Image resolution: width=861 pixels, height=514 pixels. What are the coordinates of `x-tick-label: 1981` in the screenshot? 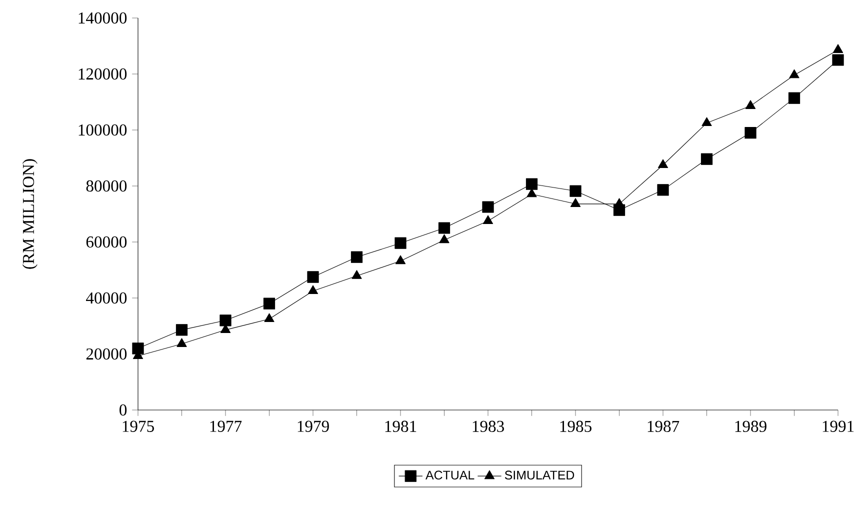 It's located at (400, 426).